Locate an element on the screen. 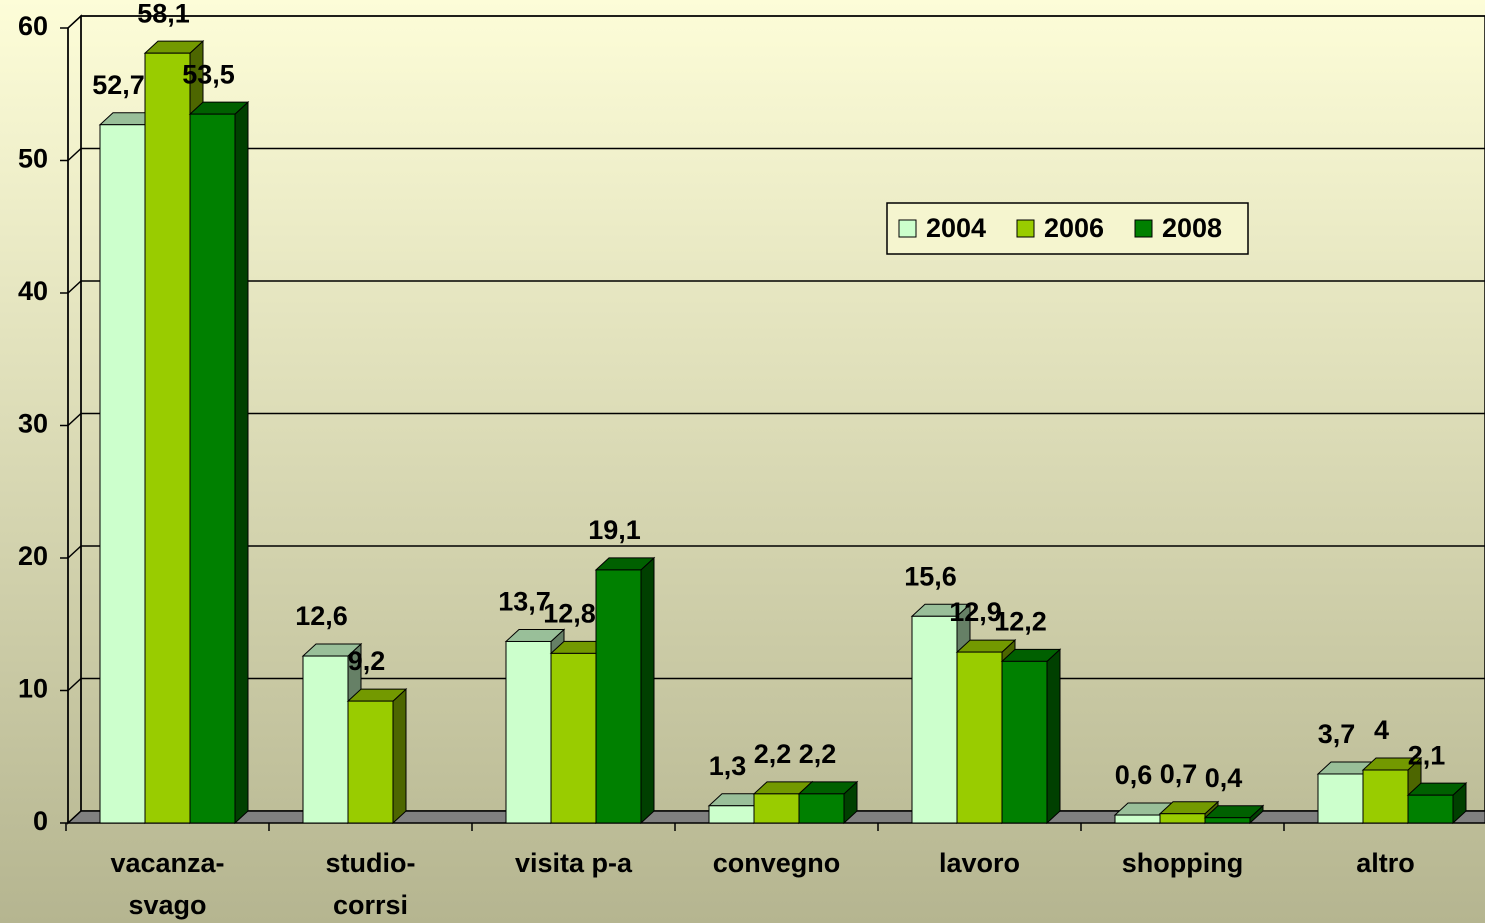 This screenshot has height=923, width=1485. y-tick-label: 20 is located at coordinates (33, 556).